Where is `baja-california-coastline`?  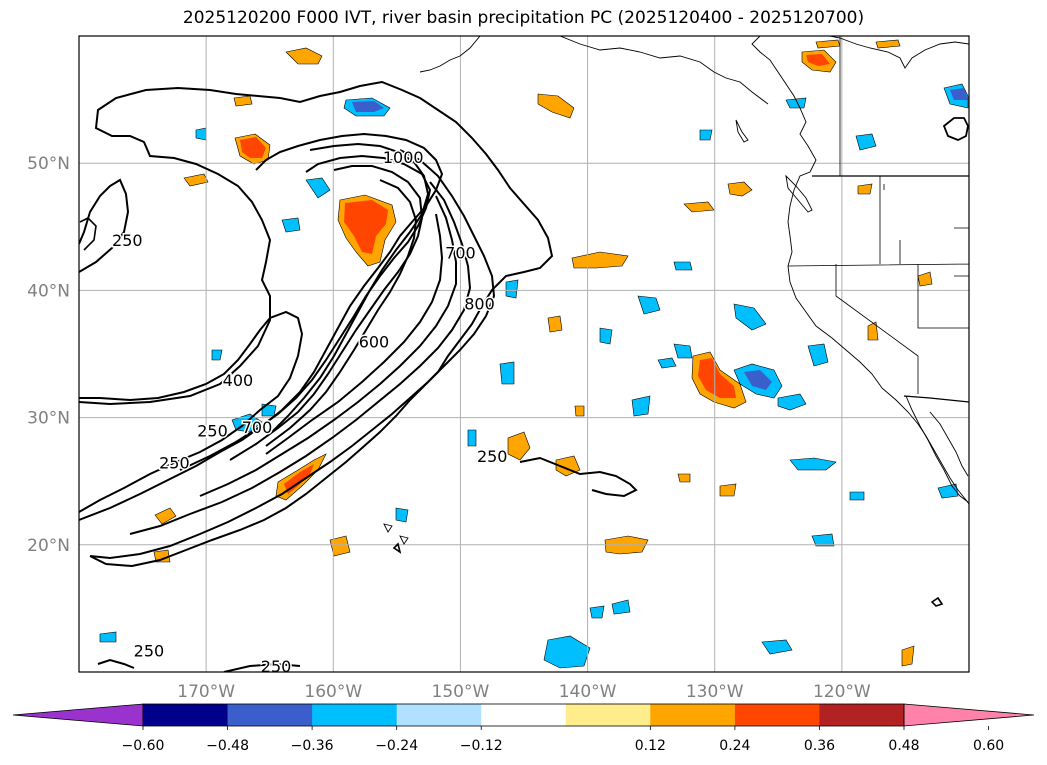 baja-california-coastline is located at coordinates (937, 449).